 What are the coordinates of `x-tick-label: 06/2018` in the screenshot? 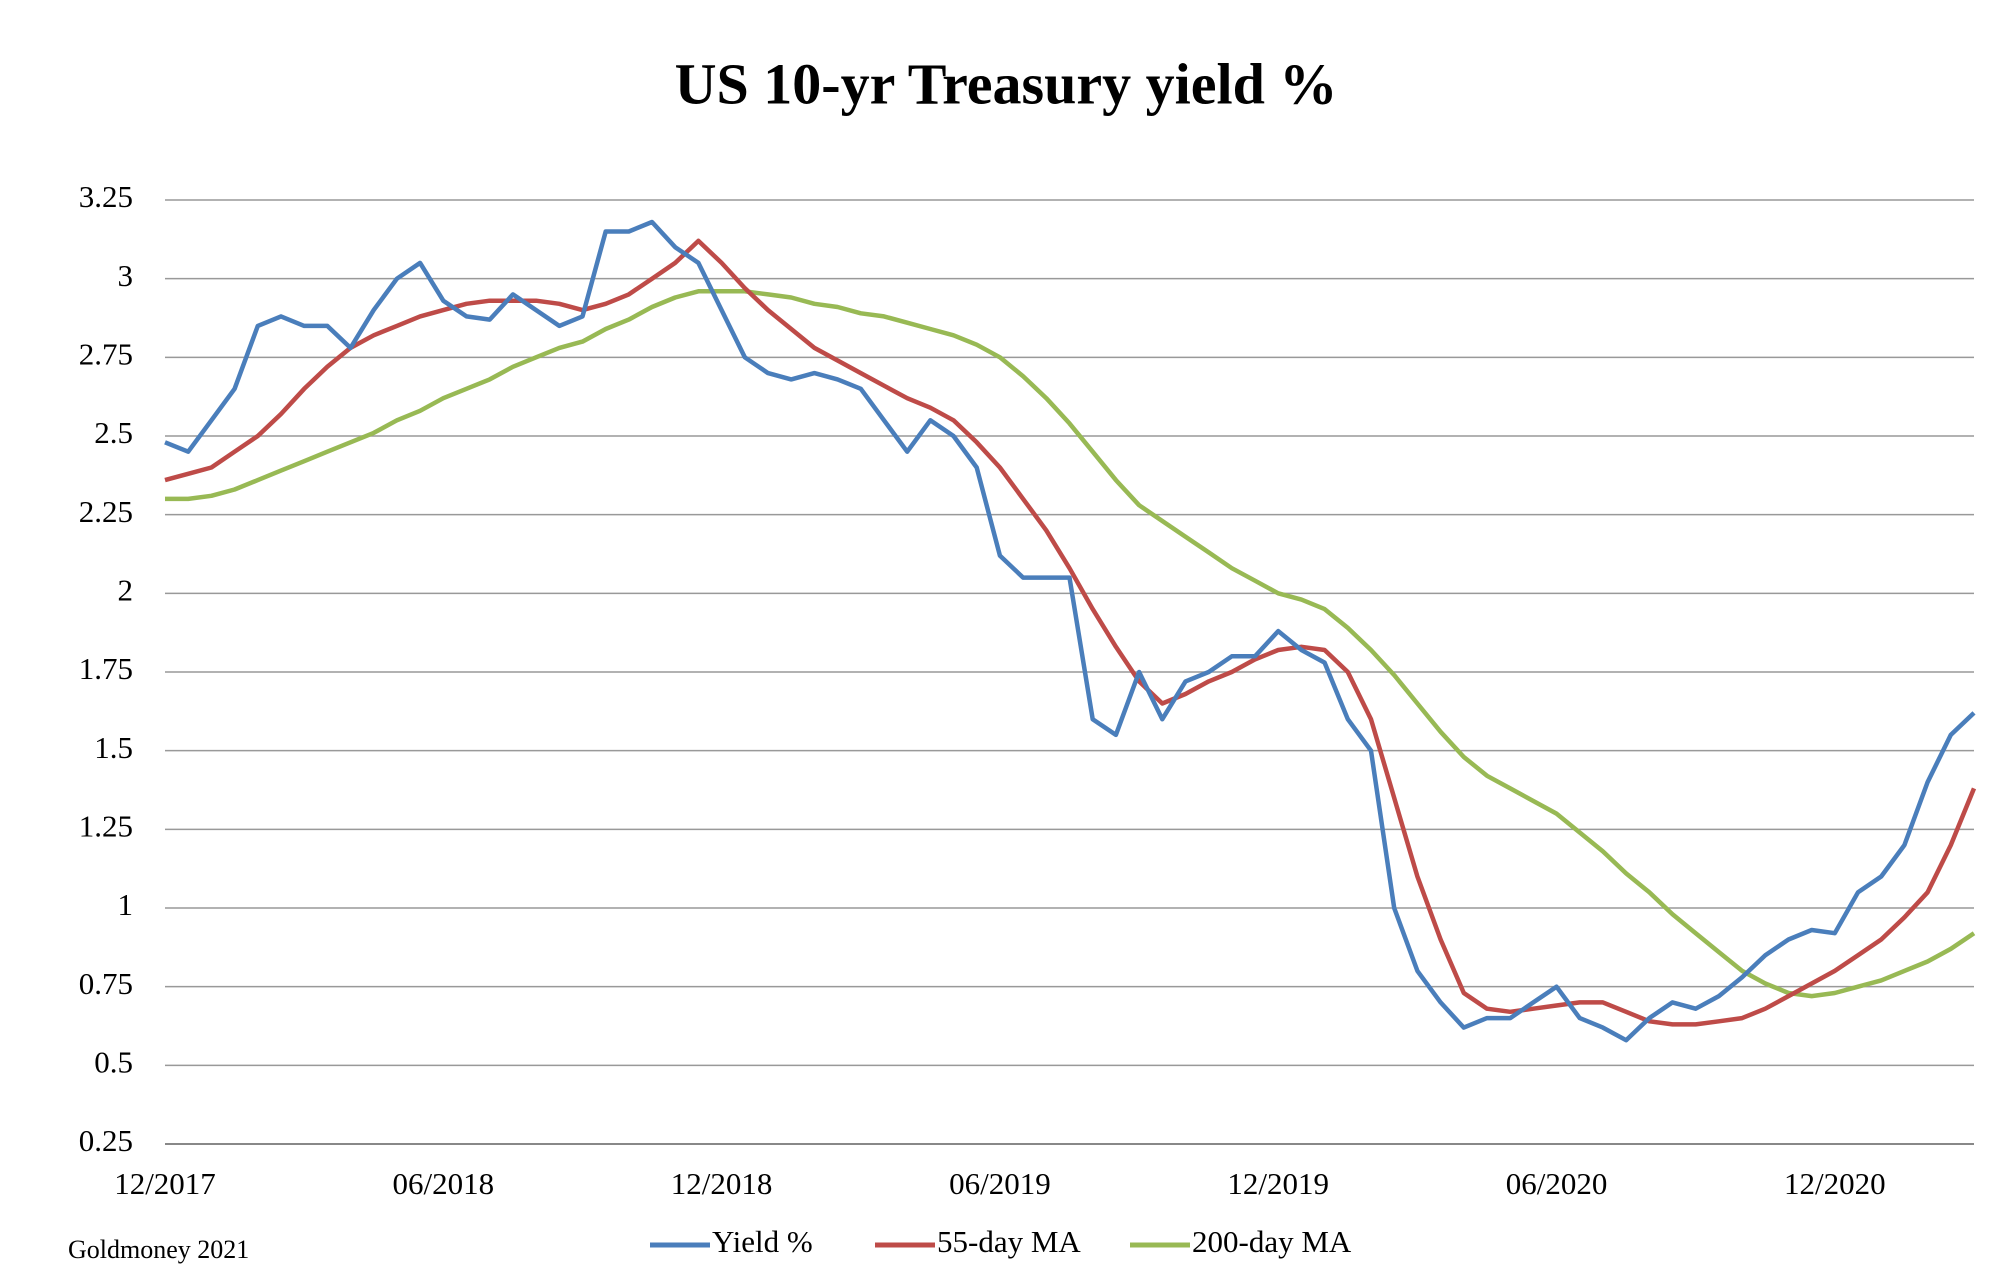 It's located at (443, 1183).